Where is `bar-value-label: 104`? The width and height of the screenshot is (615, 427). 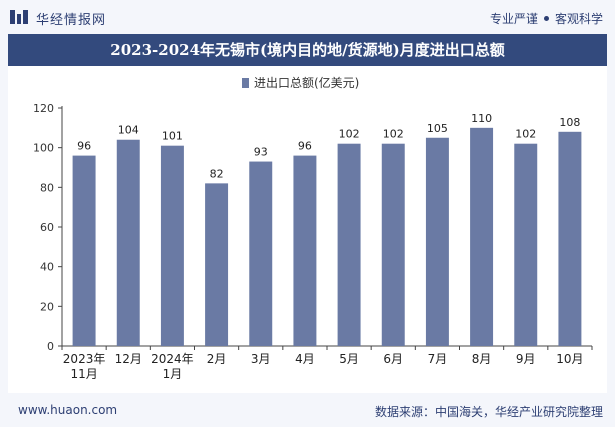 bar-value-label: 104 is located at coordinates (128, 130).